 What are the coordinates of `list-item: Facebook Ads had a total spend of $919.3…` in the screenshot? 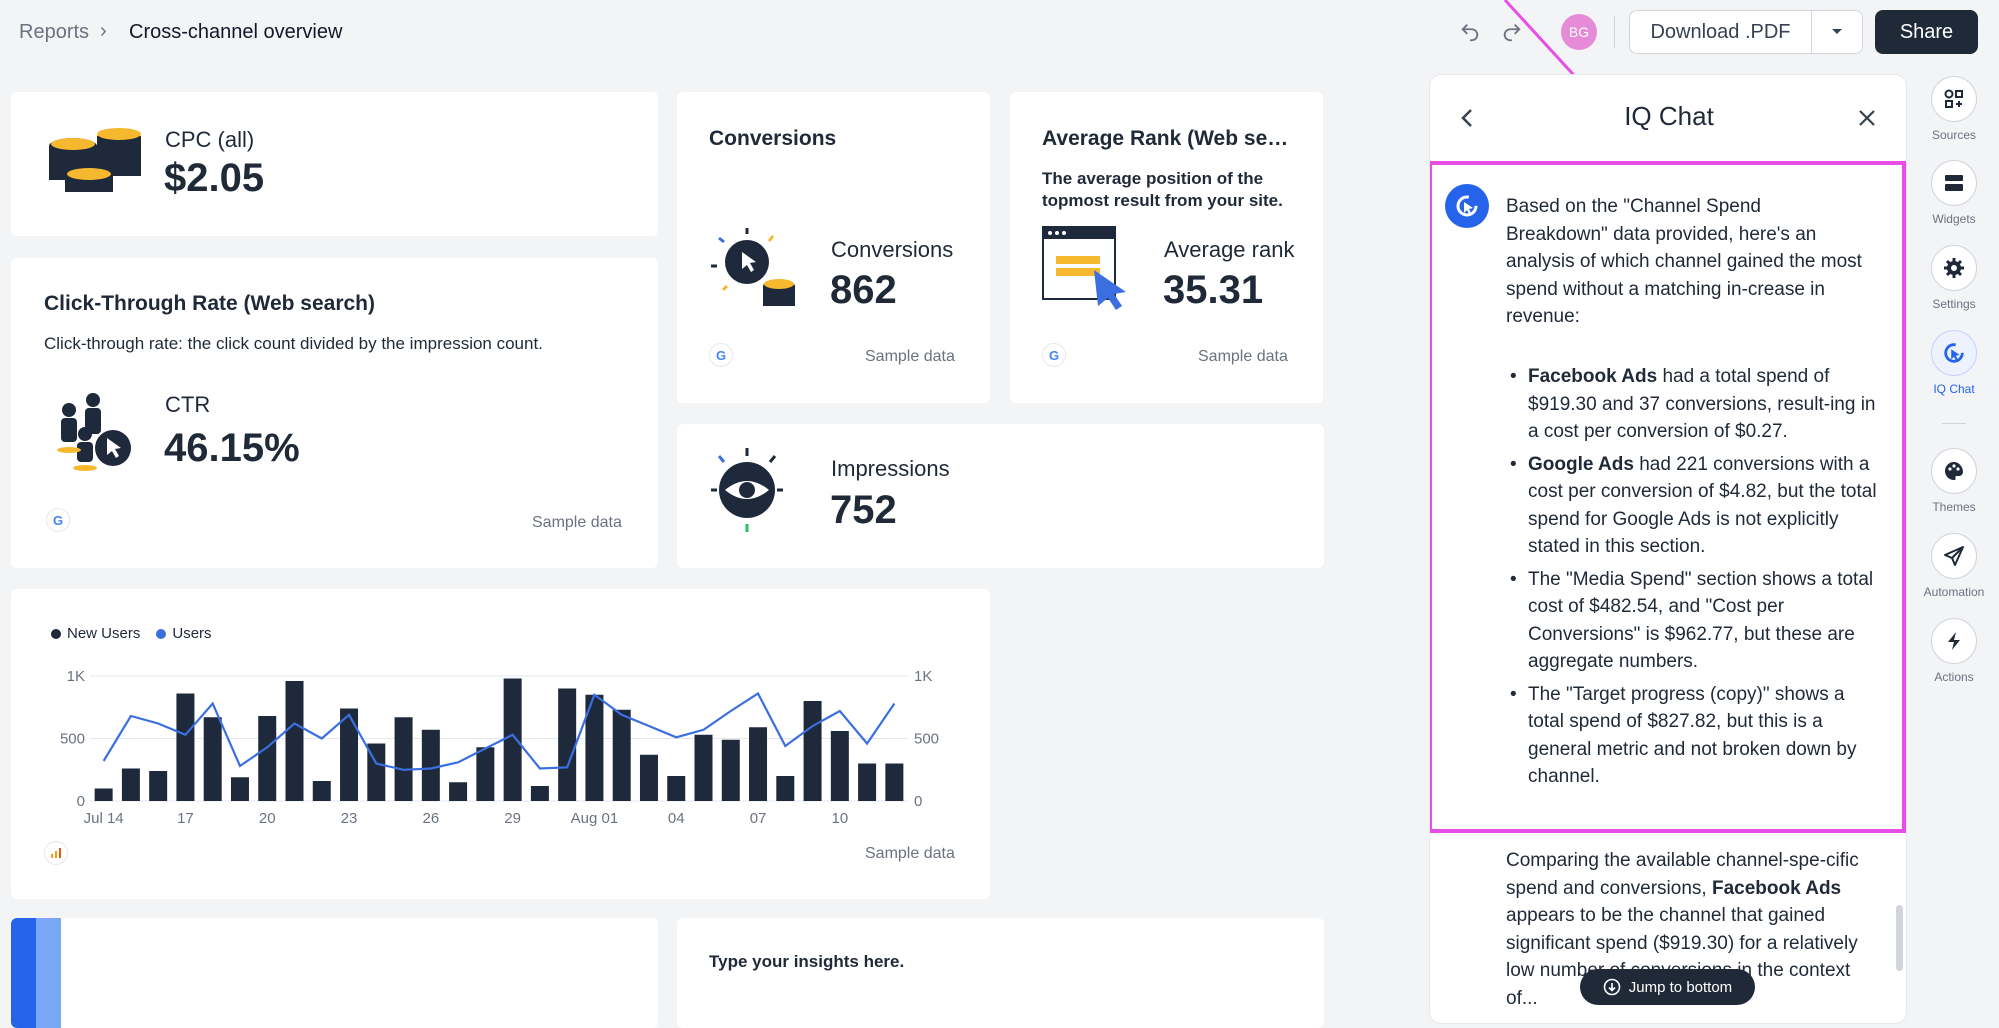 It's located at (1694, 404).